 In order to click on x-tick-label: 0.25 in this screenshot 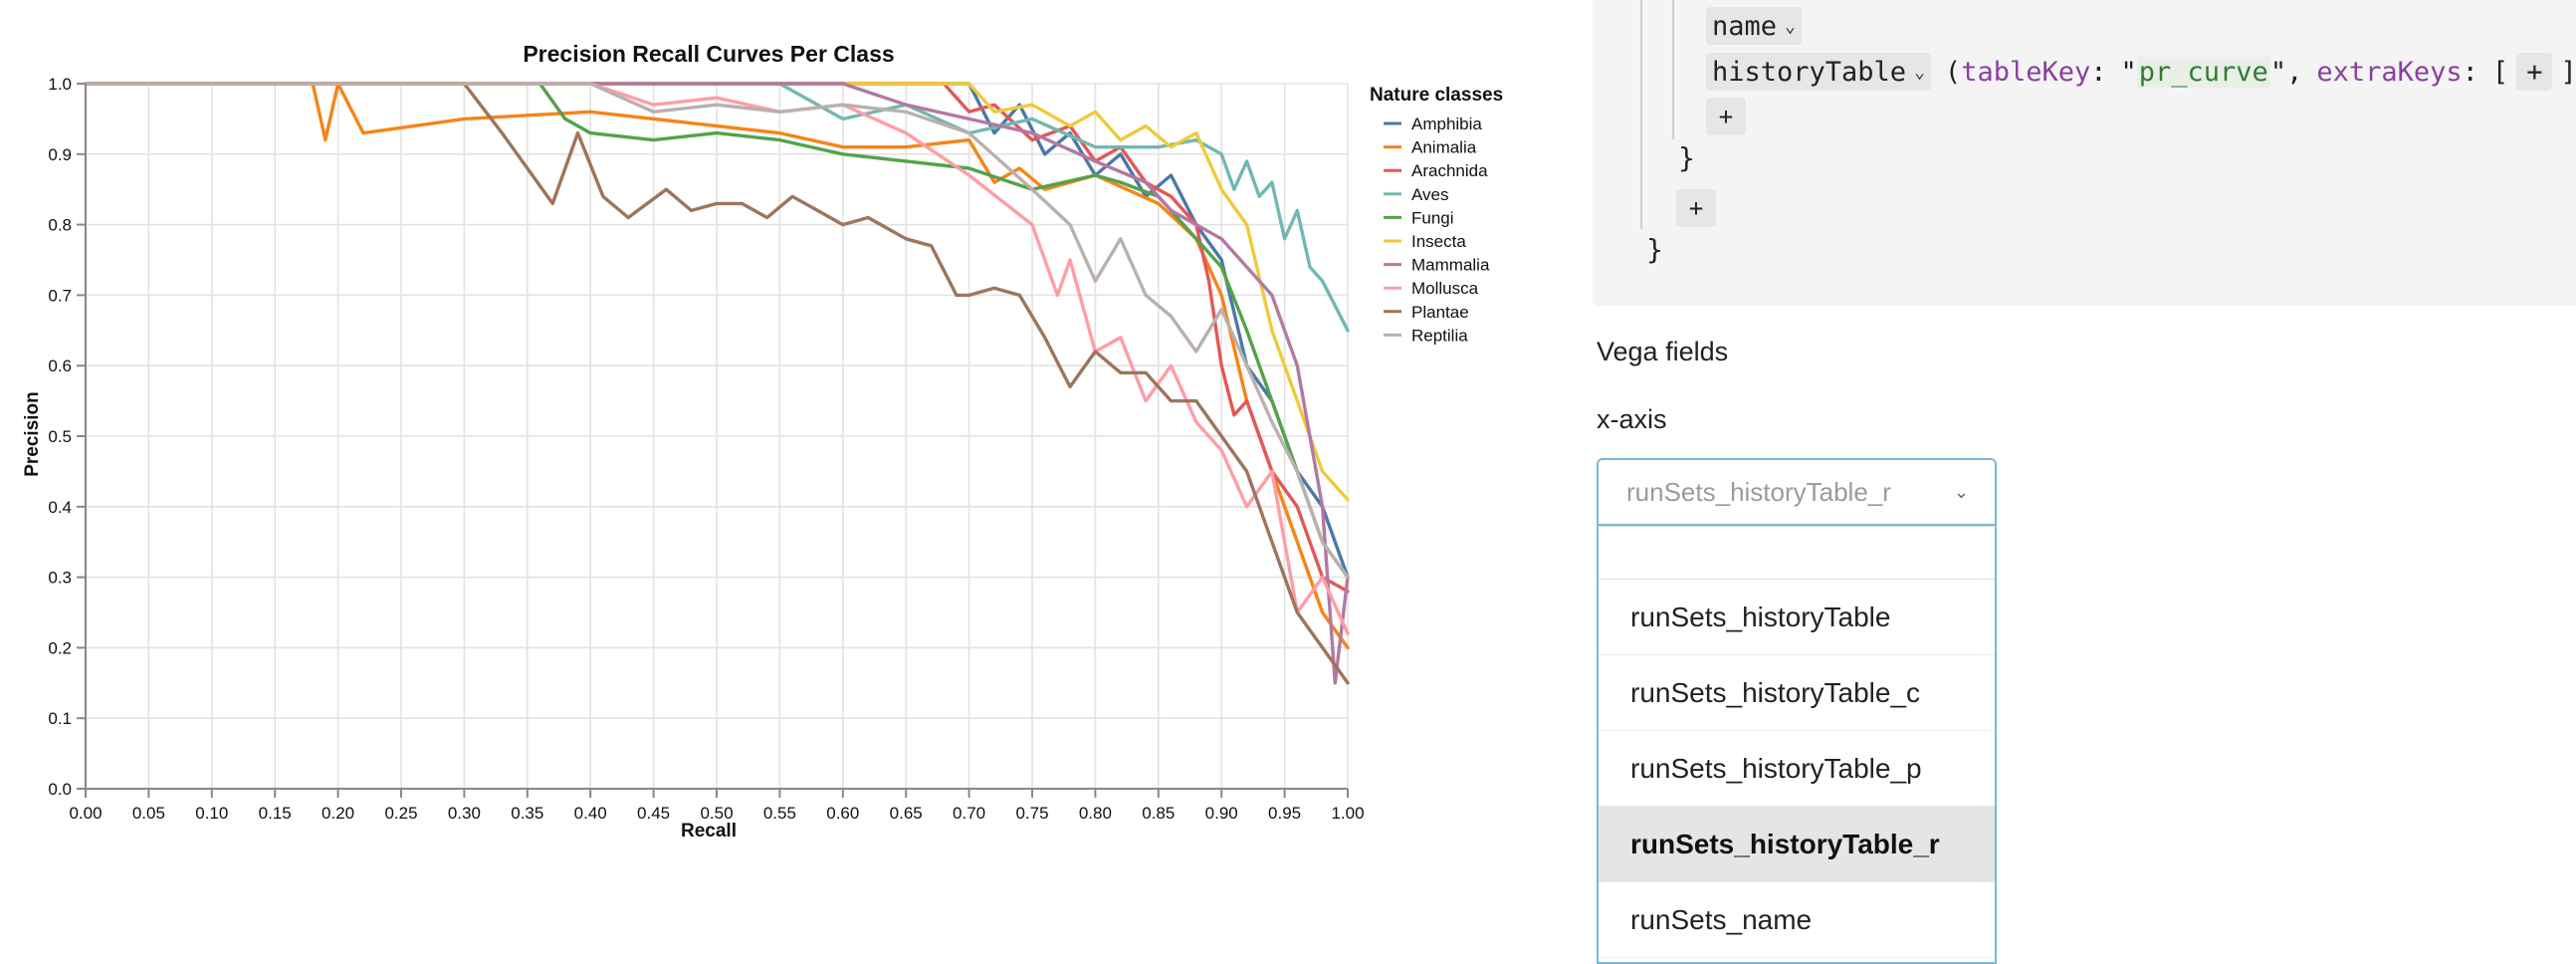, I will do `click(400, 813)`.